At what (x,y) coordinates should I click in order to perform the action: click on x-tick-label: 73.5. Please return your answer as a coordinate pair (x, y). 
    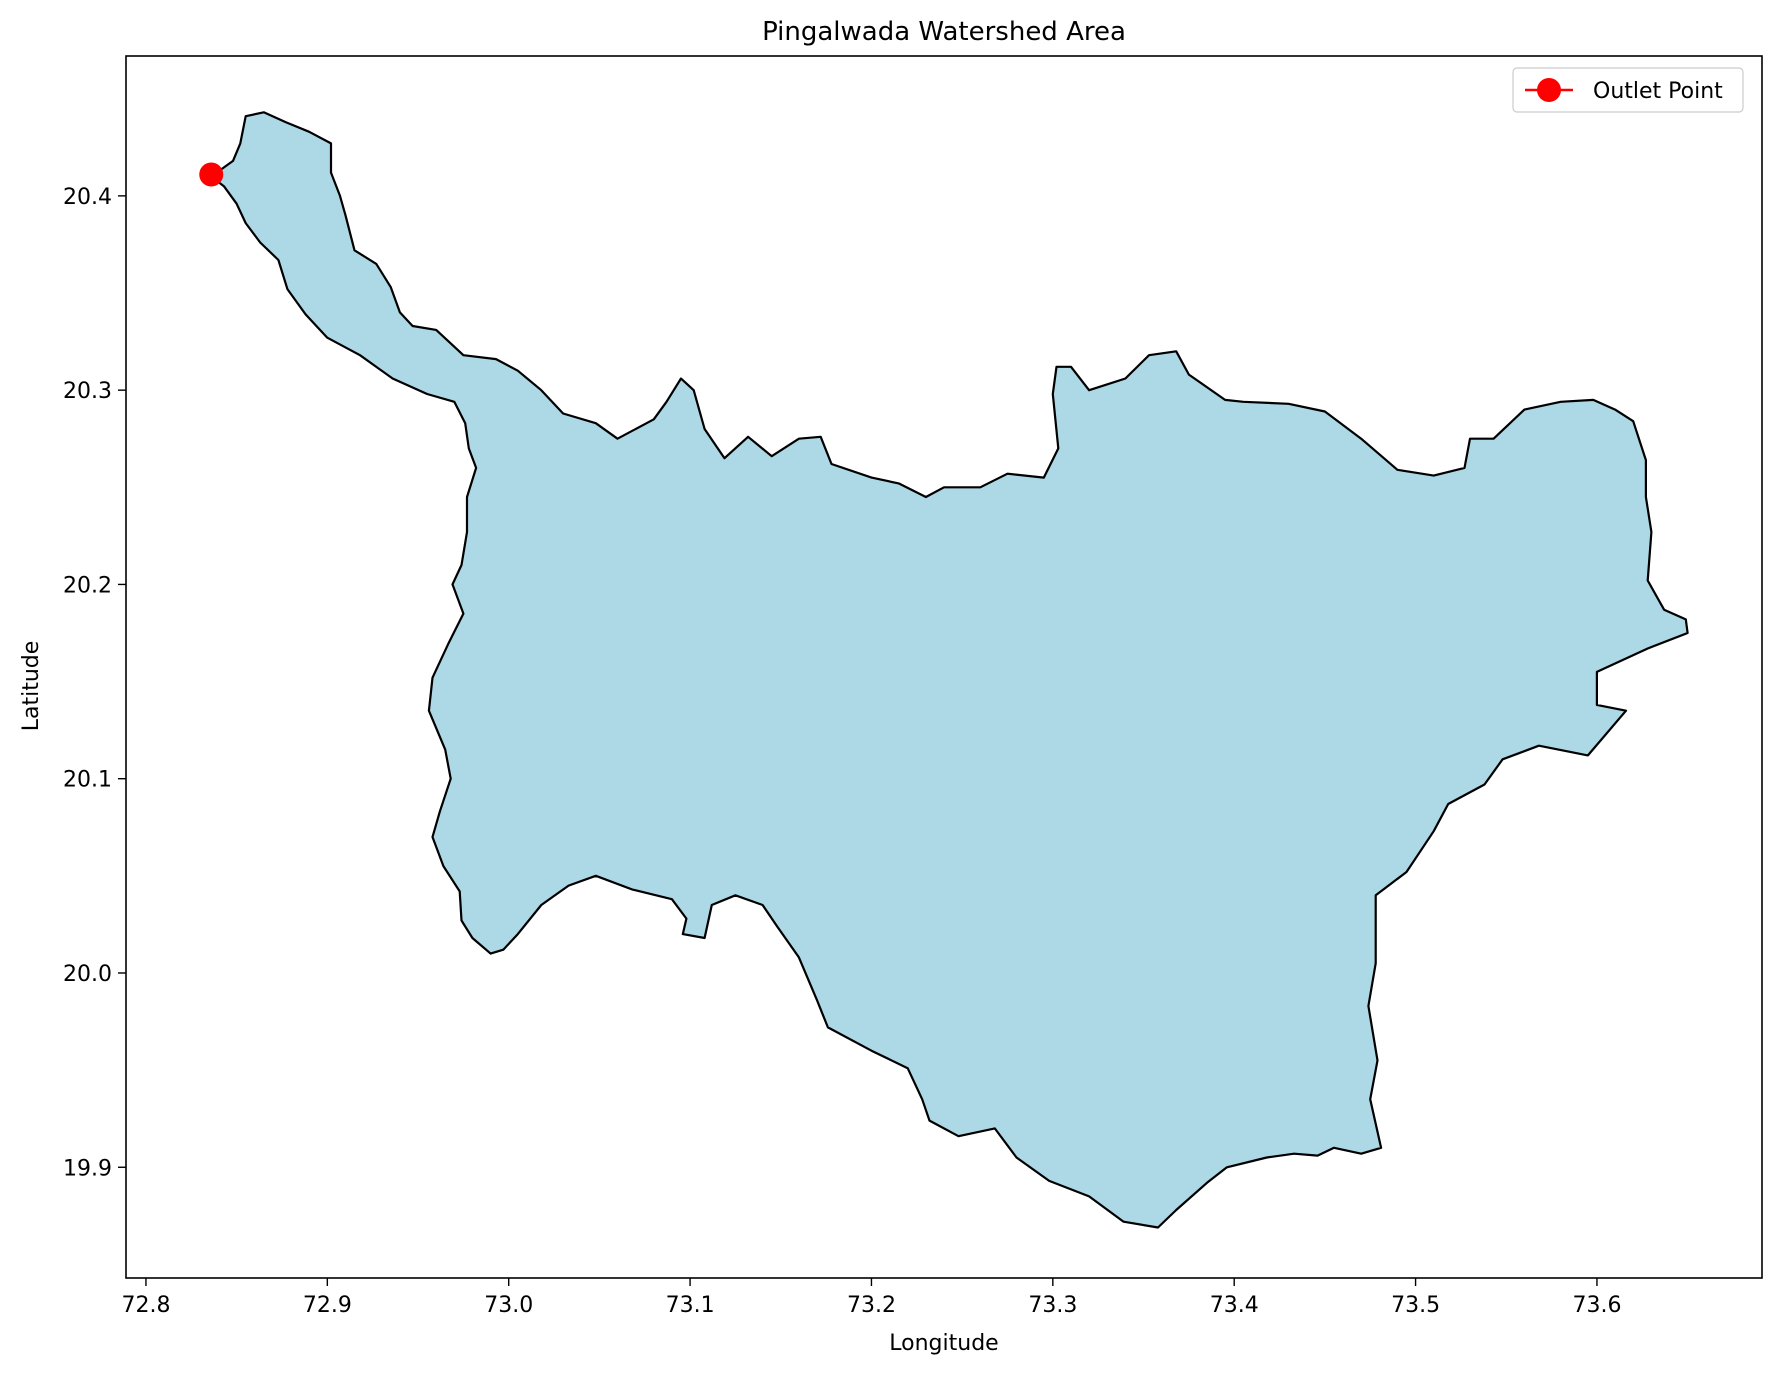
    Looking at the image, I should click on (1415, 1305).